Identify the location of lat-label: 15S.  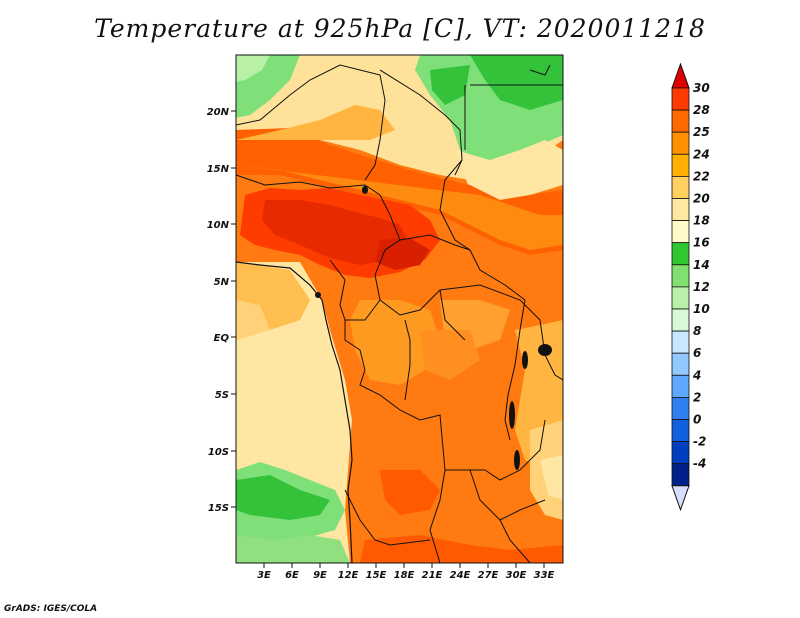
(218, 508).